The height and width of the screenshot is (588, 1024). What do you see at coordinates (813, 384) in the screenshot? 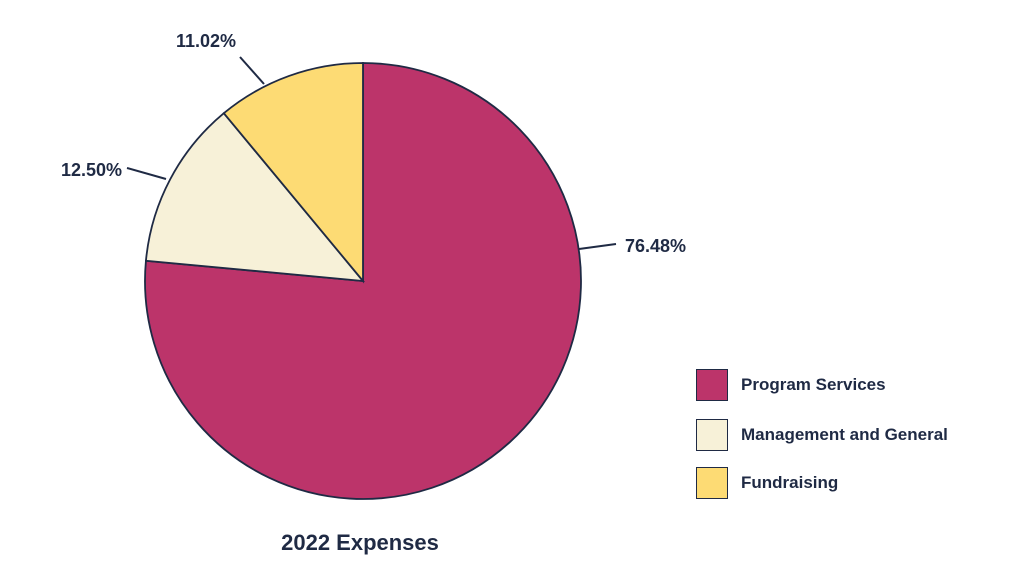
I see `legend-label: Program Services` at bounding box center [813, 384].